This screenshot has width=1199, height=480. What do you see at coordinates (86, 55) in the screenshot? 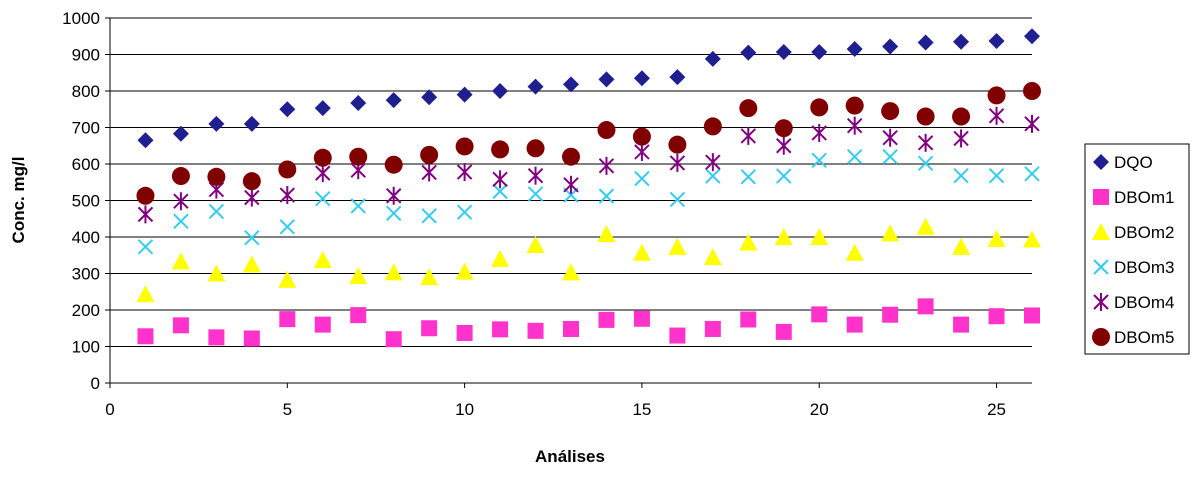
I see `y-tick-label: 900` at bounding box center [86, 55].